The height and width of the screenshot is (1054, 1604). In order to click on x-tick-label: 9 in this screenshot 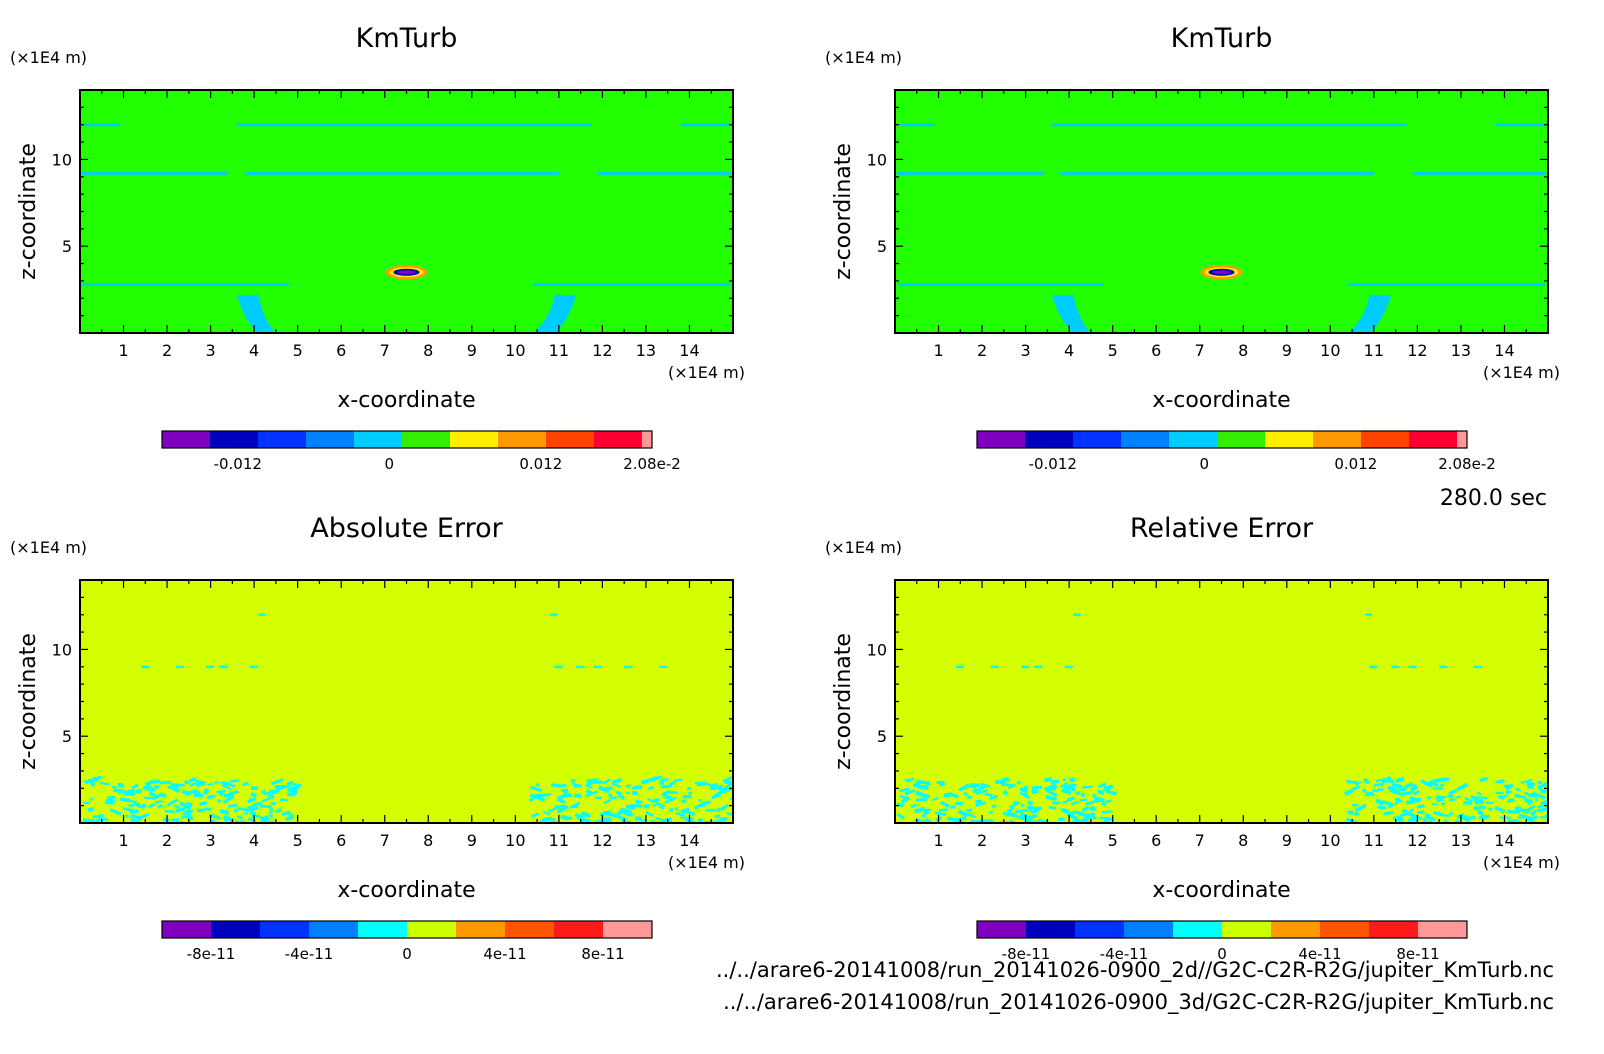, I will do `click(1287, 350)`.